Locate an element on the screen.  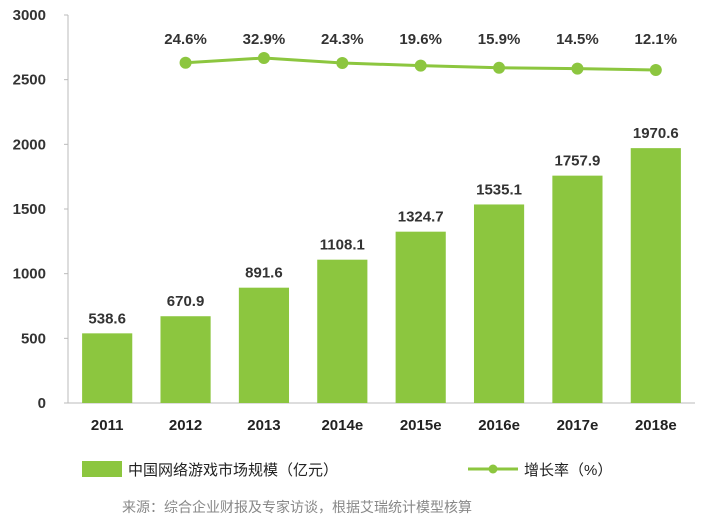
growth-rate-label: 15.9% is located at coordinates (499, 39).